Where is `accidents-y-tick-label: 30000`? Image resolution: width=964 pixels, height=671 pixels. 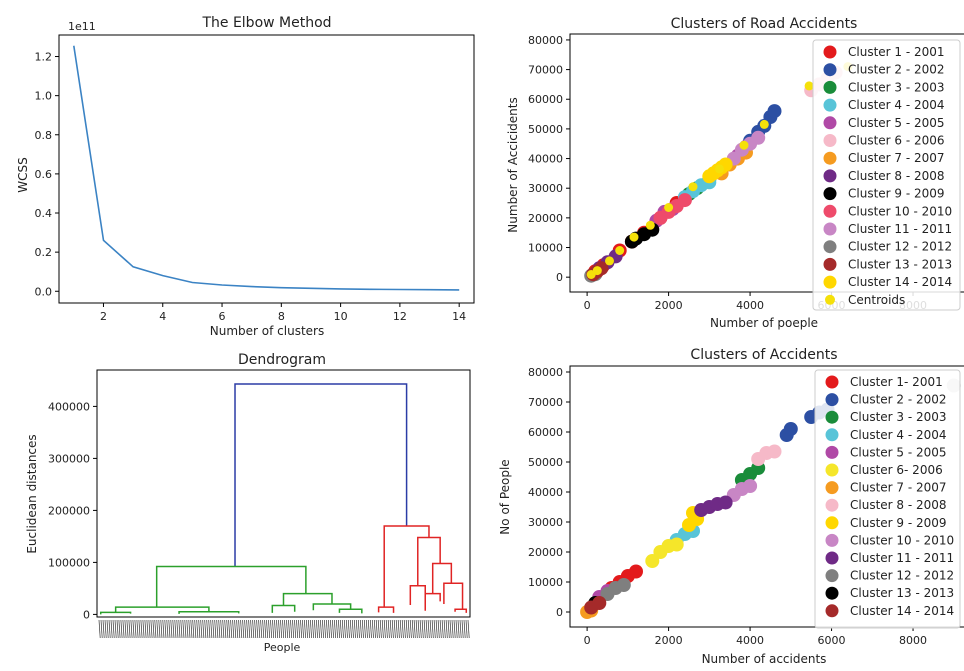 accidents-y-tick-label: 30000 is located at coordinates (545, 522).